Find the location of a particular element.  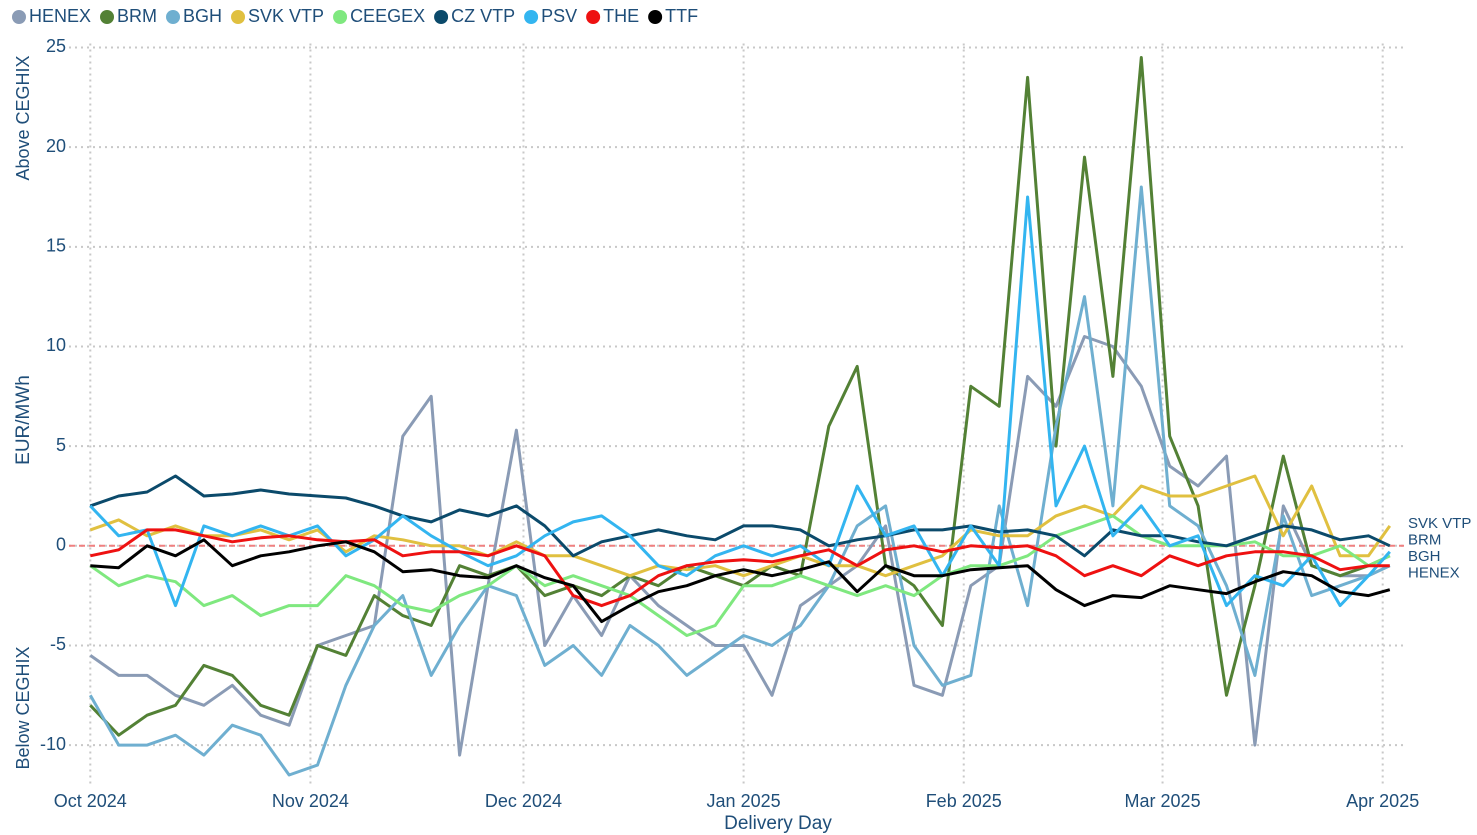

y-tick-label: 20 is located at coordinates (56, 146).